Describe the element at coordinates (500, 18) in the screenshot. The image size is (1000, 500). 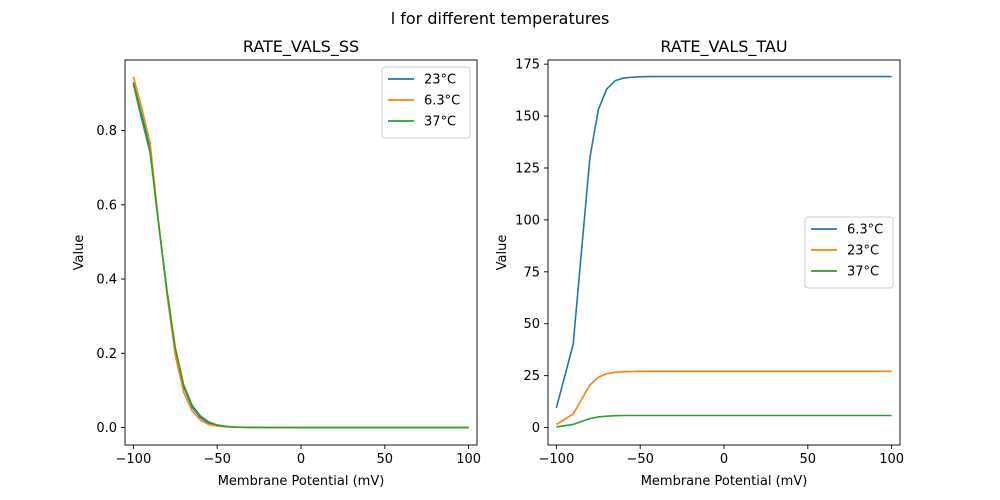
I see `figure-suptitle: l for different temperatures` at that location.